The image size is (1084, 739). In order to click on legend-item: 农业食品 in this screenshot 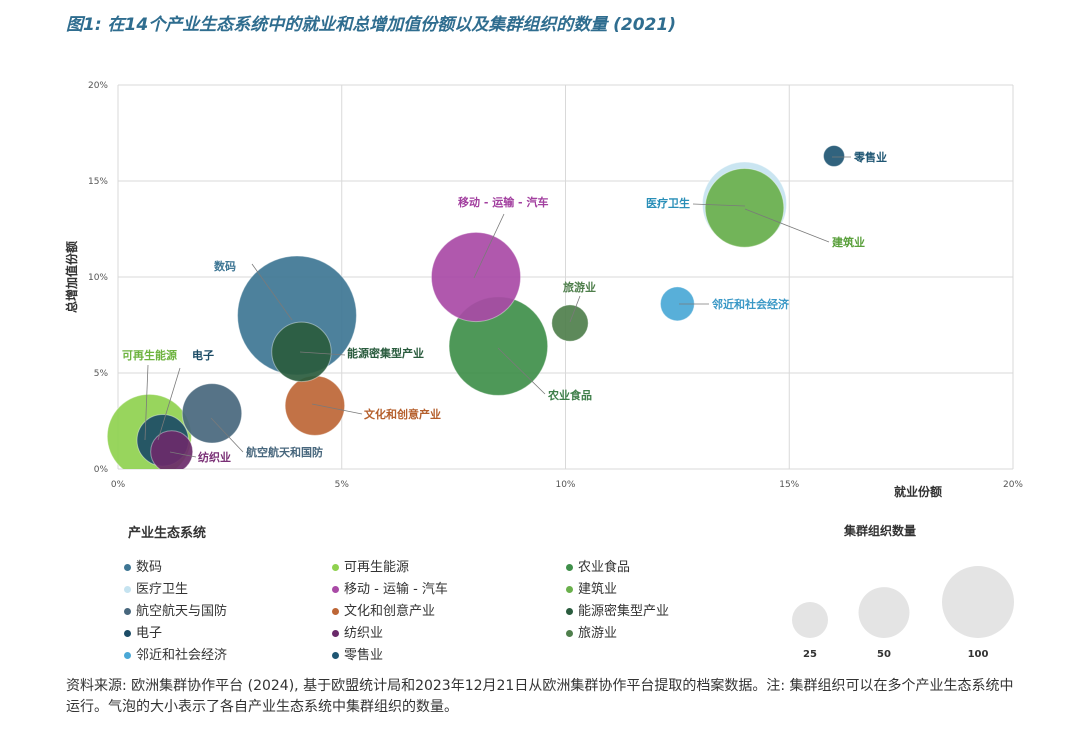, I will do `click(598, 565)`.